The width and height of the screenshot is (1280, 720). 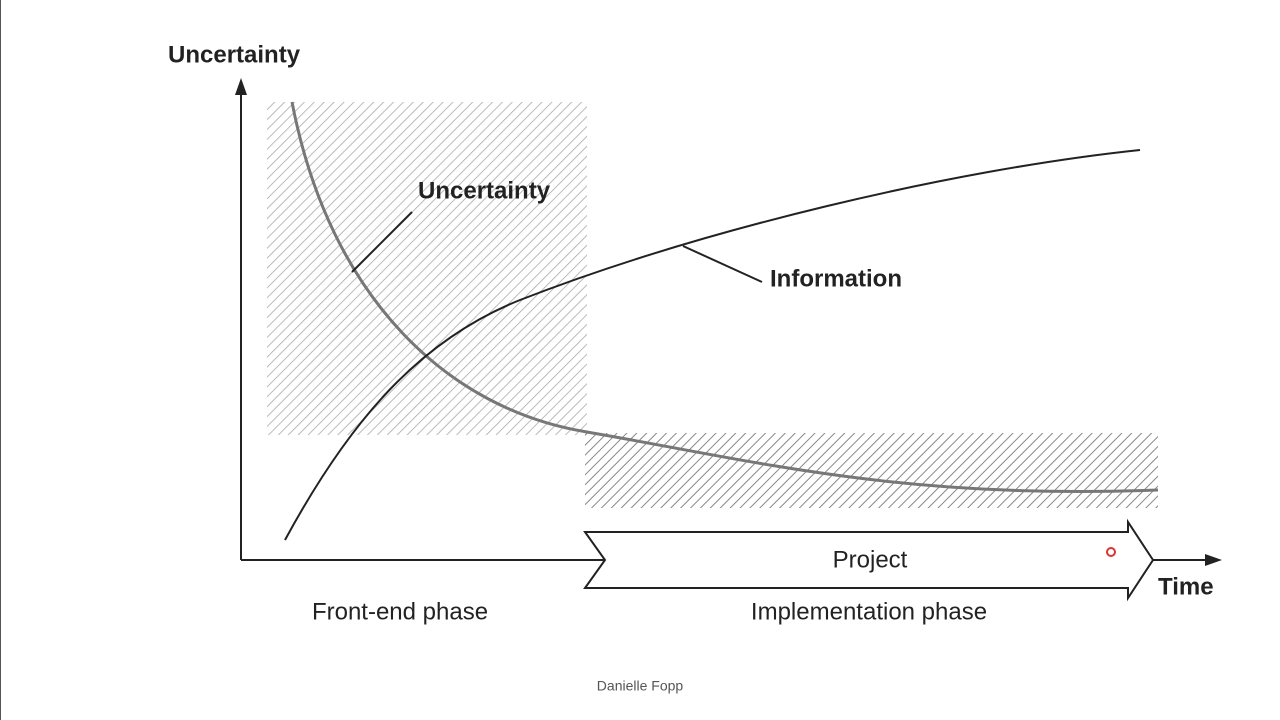 What do you see at coordinates (1111, 552) in the screenshot?
I see `cursor-dot` at bounding box center [1111, 552].